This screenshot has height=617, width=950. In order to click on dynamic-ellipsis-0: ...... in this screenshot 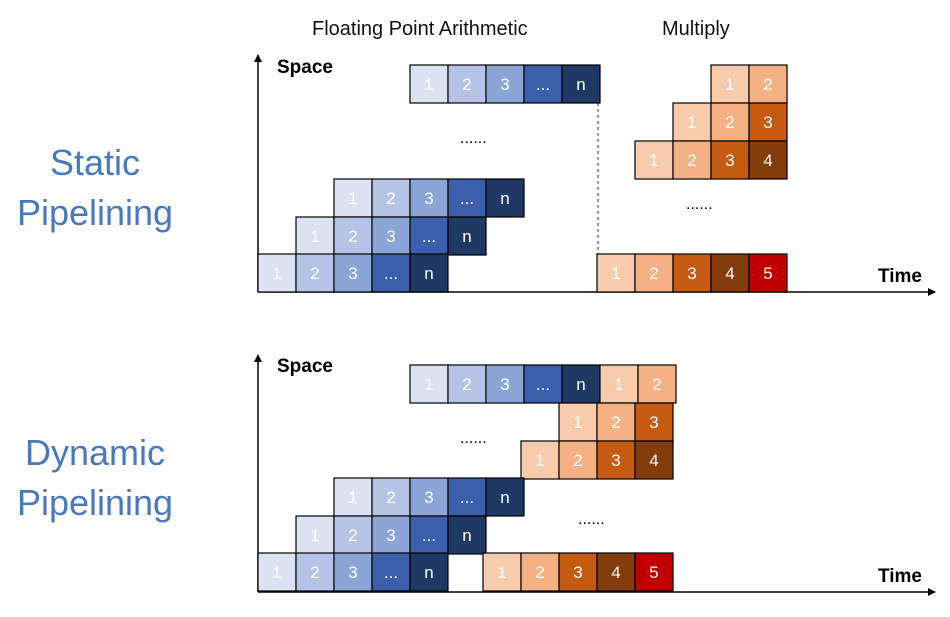, I will do `click(473, 438)`.